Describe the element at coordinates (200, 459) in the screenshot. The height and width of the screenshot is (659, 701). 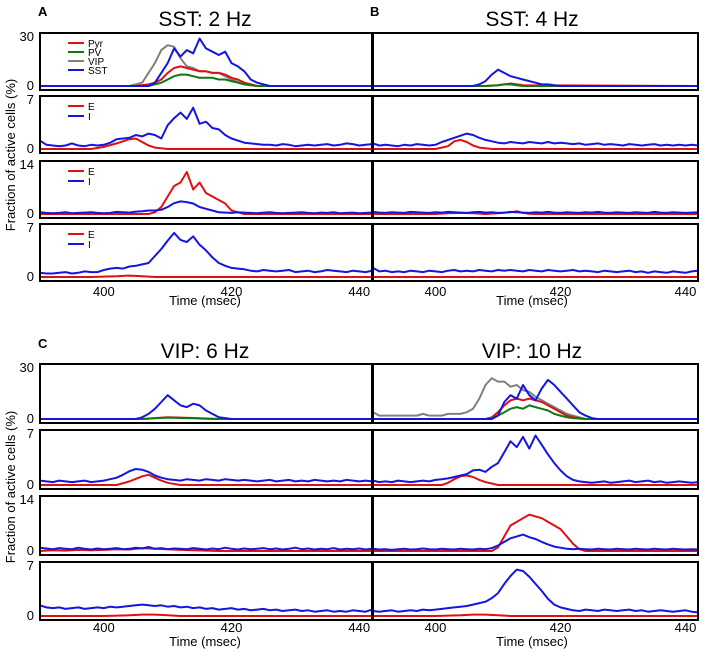
I see `subplot-g2-r1: 07` at that location.